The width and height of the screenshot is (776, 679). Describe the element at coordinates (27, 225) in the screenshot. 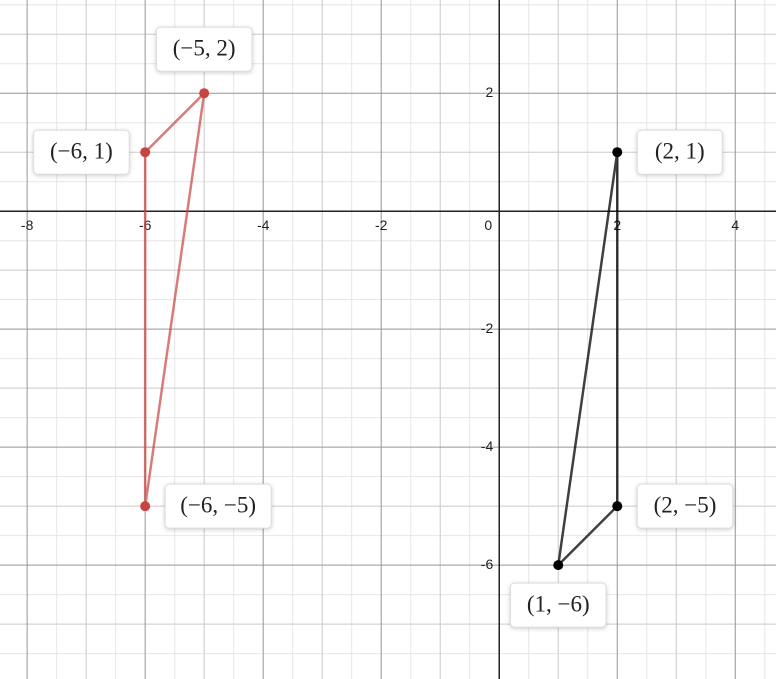

I see `x-tick-label: -8` at that location.